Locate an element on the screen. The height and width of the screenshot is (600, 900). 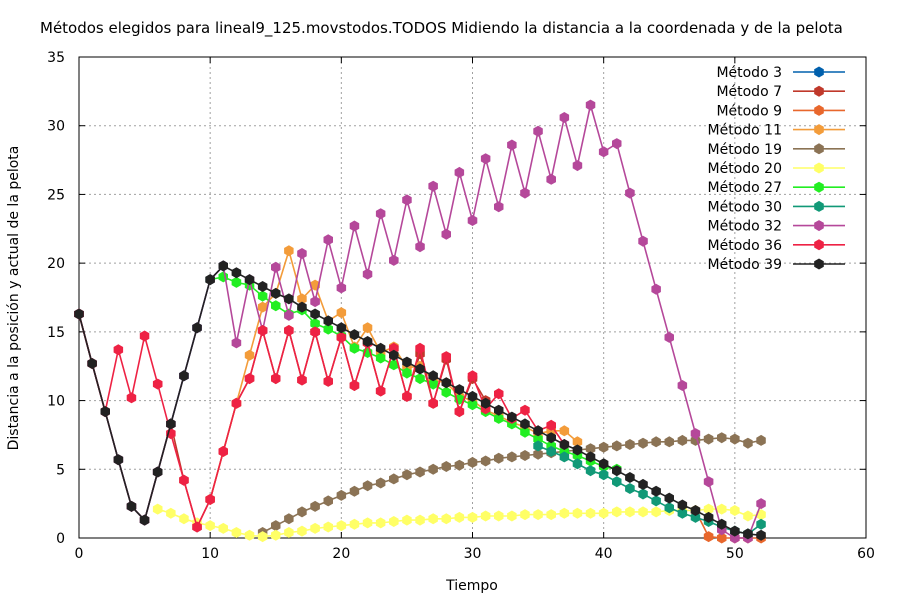
y-tick-label: 35 is located at coordinates (56, 58).